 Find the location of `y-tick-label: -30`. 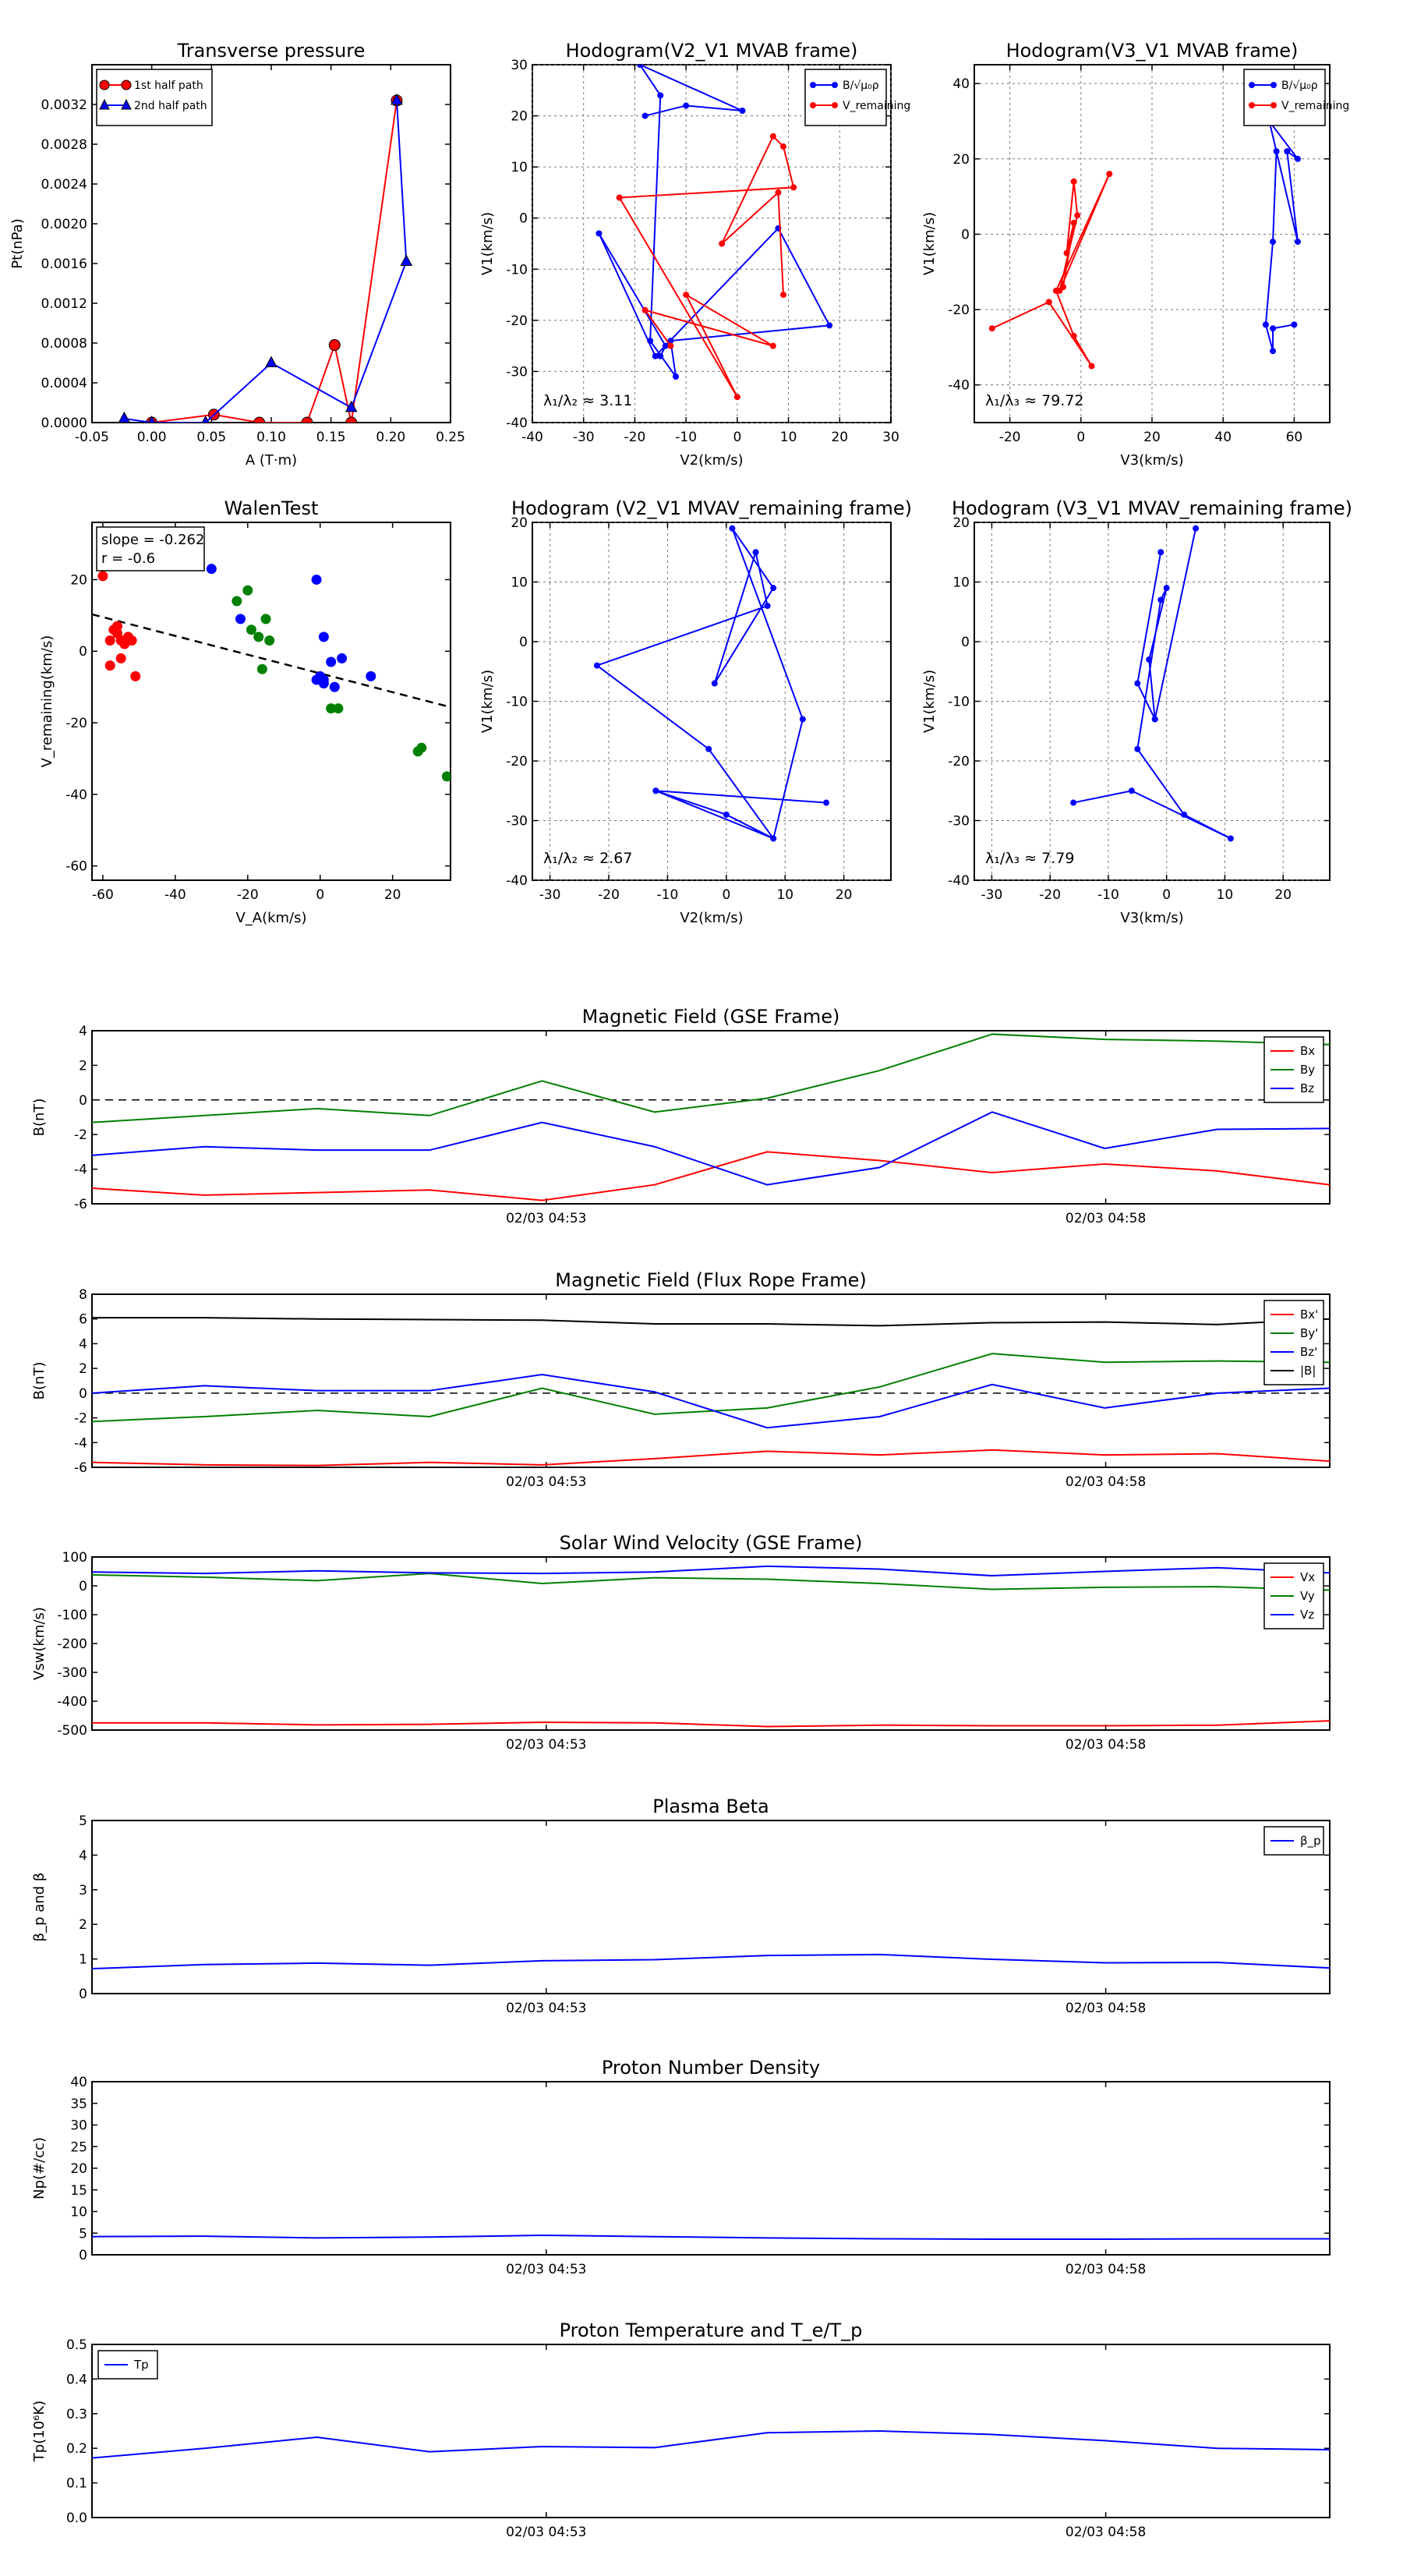

y-tick-label: -30 is located at coordinates (959, 822).